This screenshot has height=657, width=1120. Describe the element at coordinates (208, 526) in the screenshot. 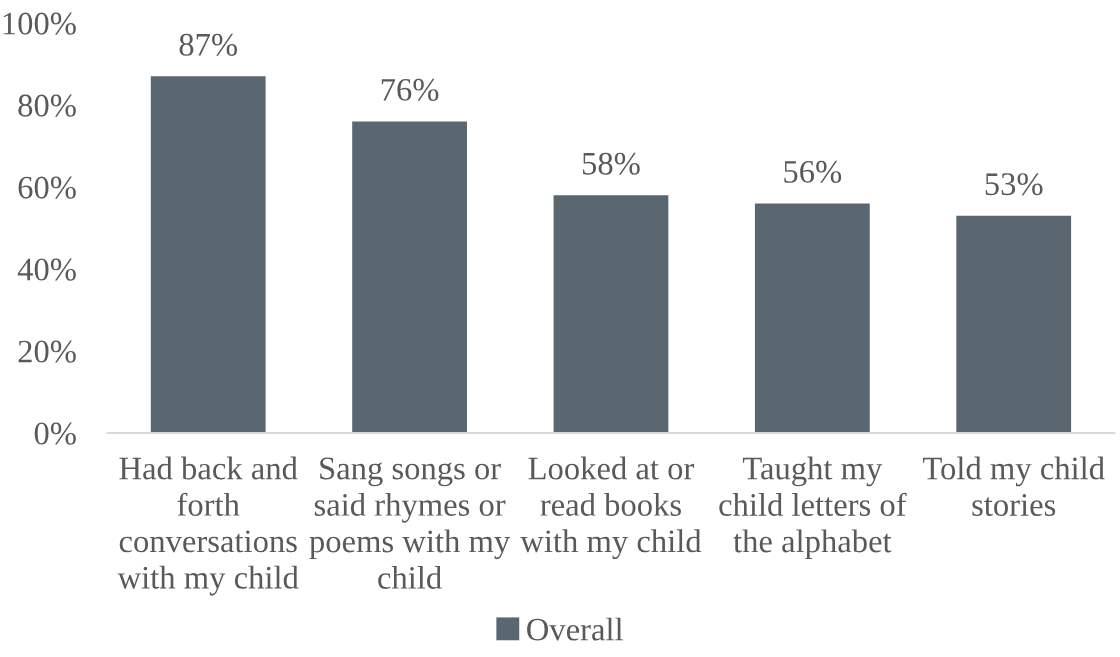

I see `x-tick-label: Had back and forth conversations with my child` at that location.